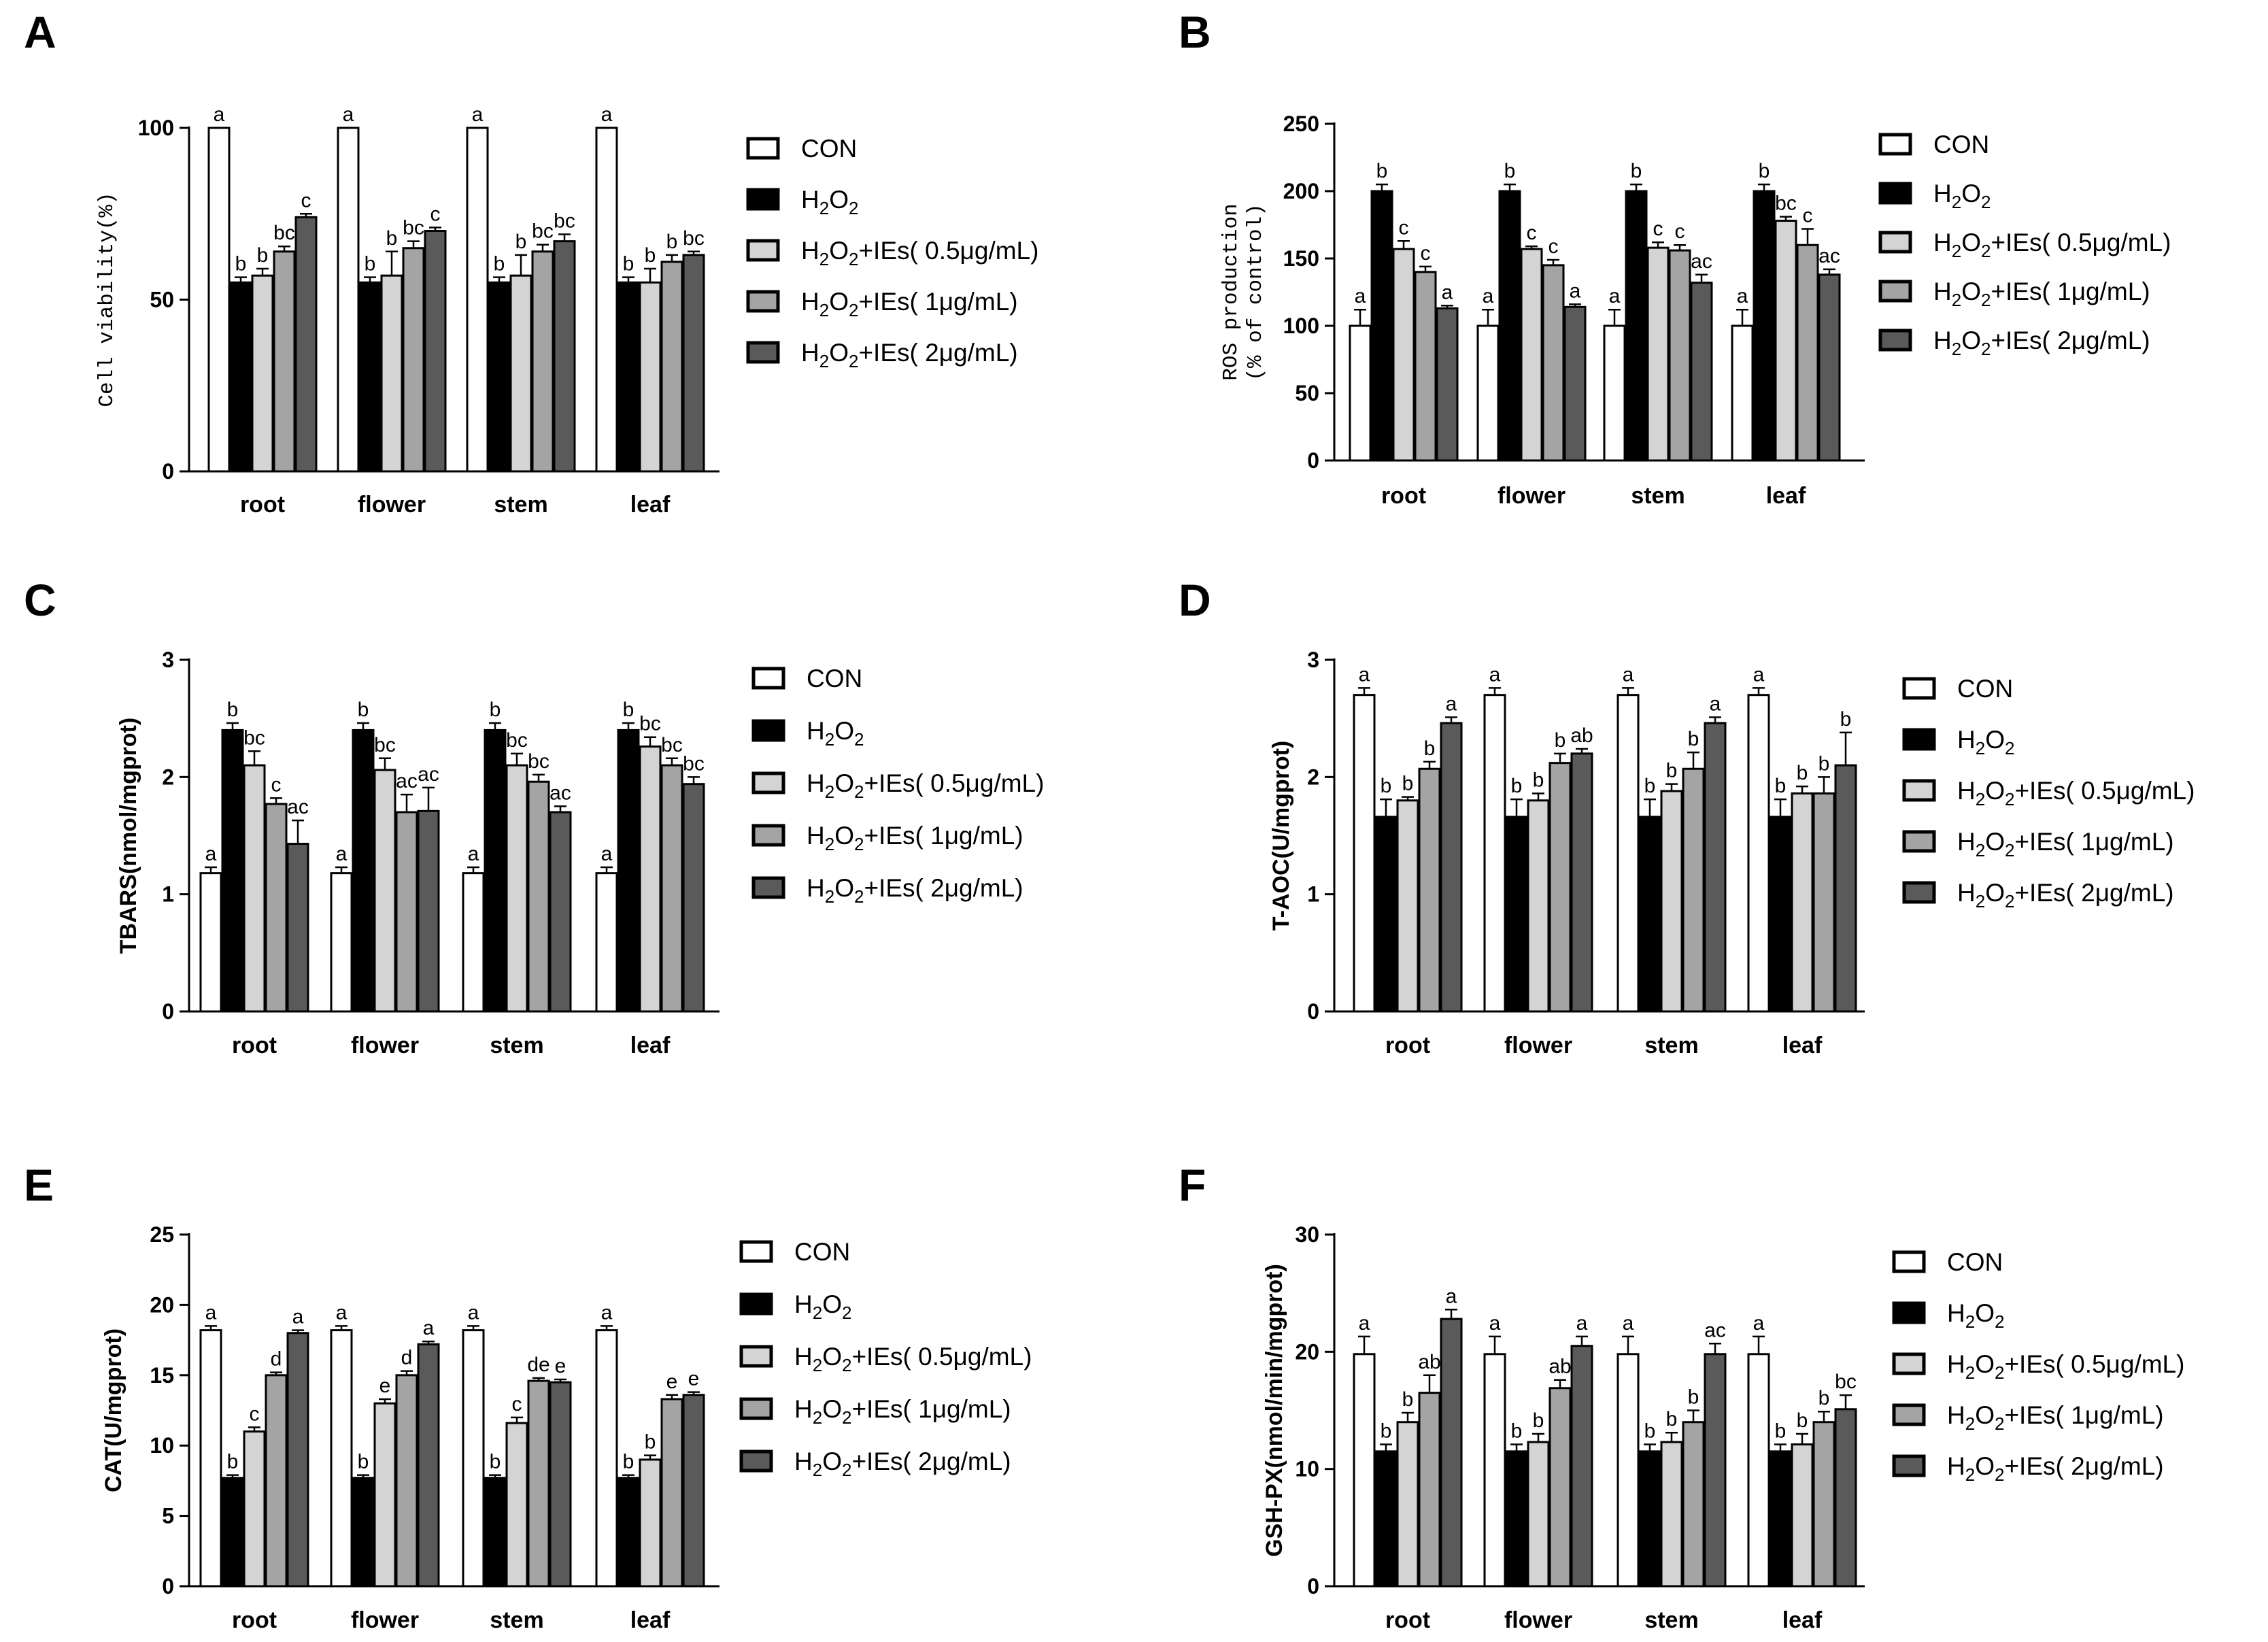 Image resolution: width=2268 pixels, height=1642 pixels. I want to click on y-tick-label-c: 3, so click(168, 660).